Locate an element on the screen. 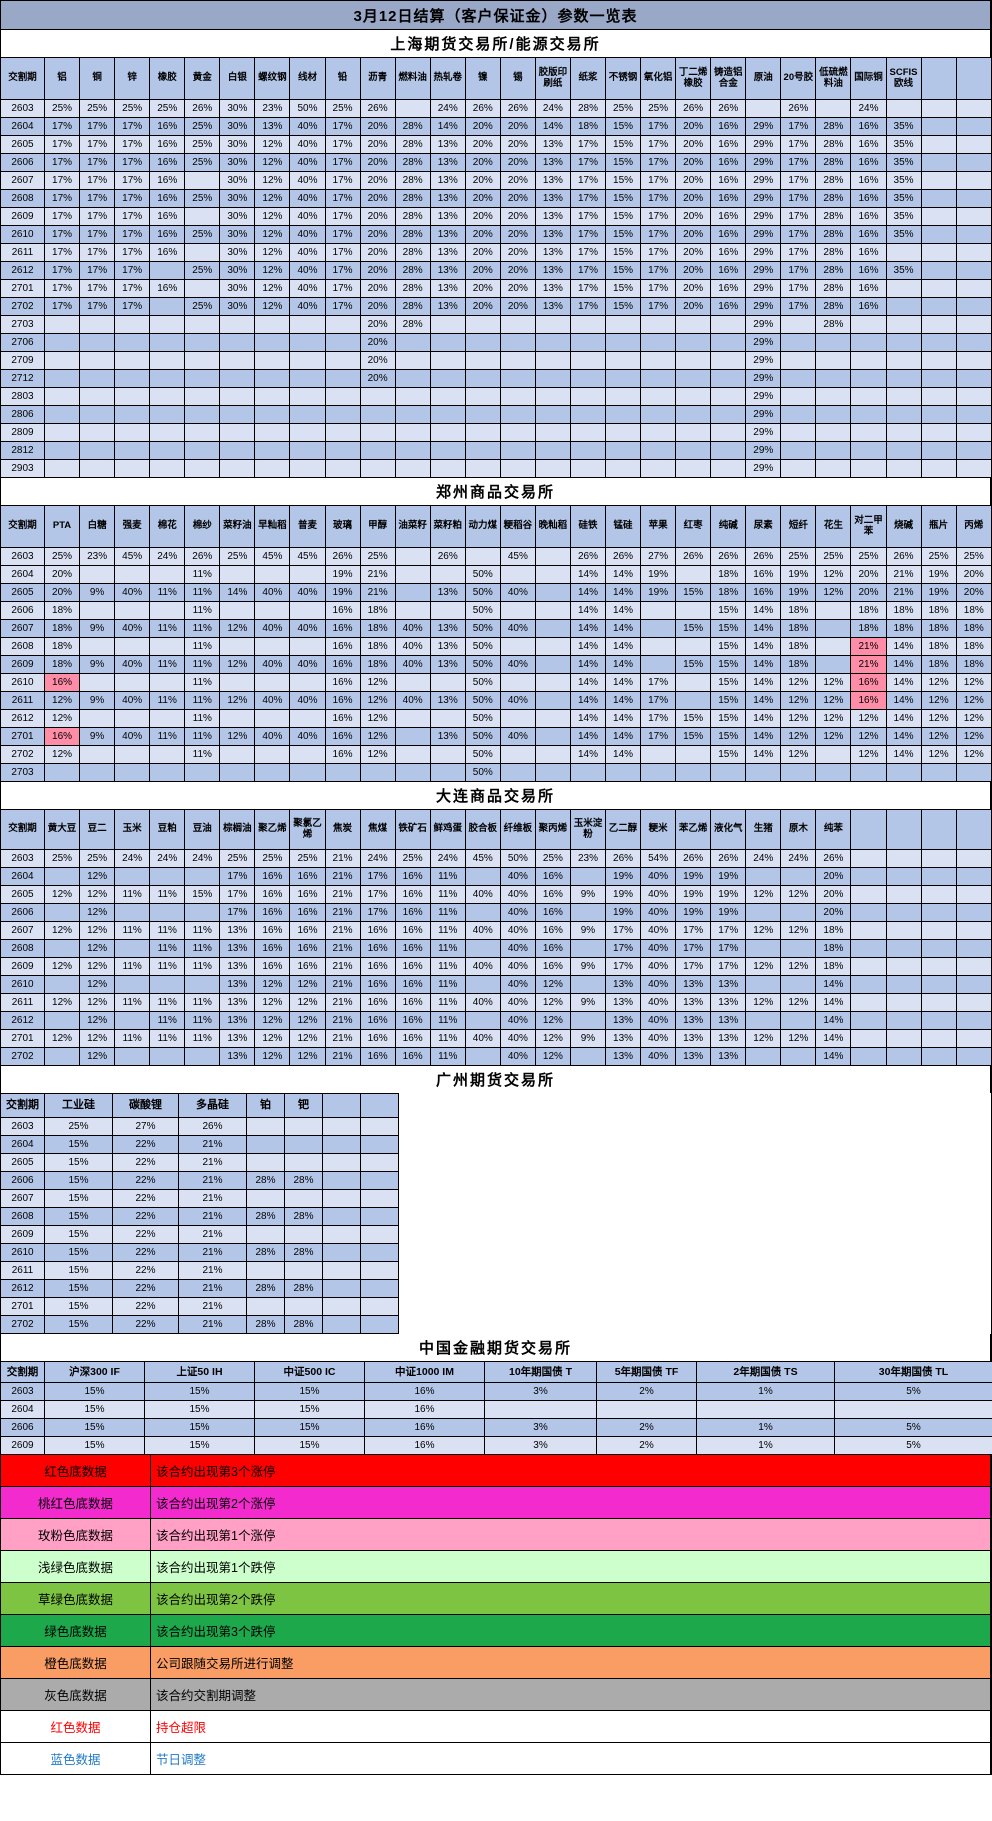 This screenshot has height=1821, width=992. column-header: 丙烯 is located at coordinates (973, 526).